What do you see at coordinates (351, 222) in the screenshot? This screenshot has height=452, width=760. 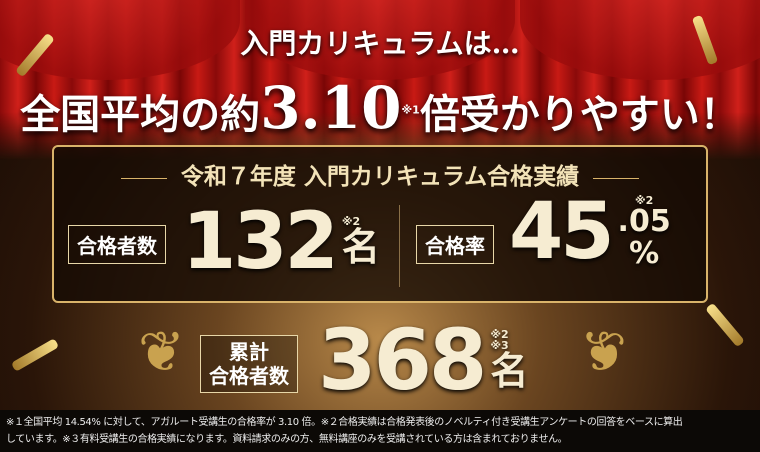 I see `passers-note: ※2` at bounding box center [351, 222].